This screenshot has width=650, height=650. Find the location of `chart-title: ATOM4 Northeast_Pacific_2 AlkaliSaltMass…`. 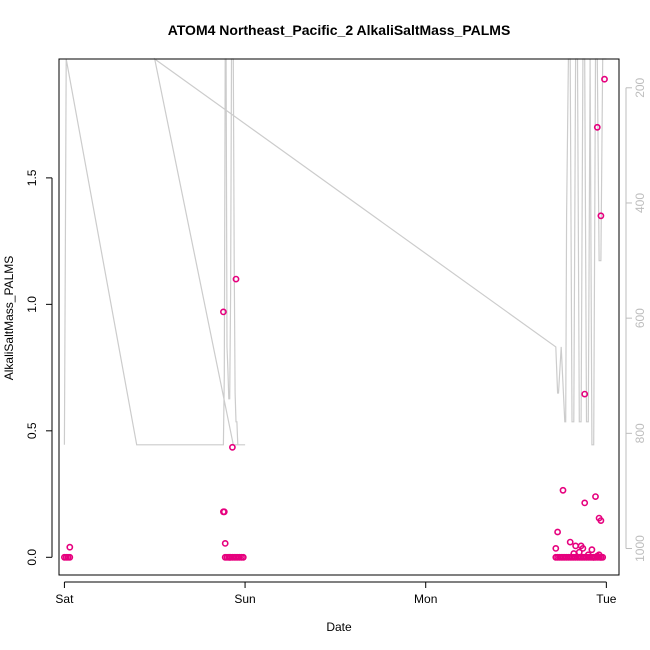

chart-title: ATOM4 Northeast_Pacific_2 AlkaliSaltMass… is located at coordinates (339, 30).